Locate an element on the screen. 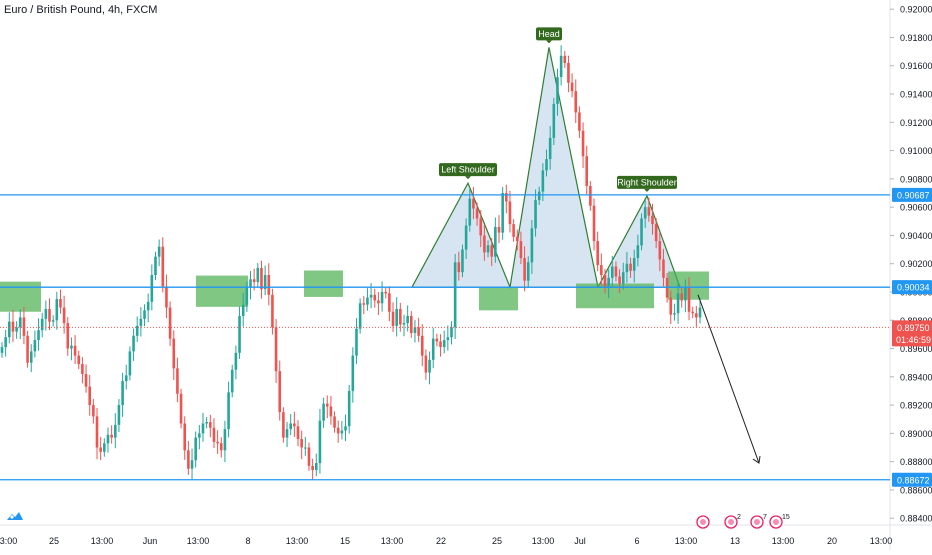 The height and width of the screenshot is (555, 932). price-tick-label: 0.89600 is located at coordinates (916, 349).